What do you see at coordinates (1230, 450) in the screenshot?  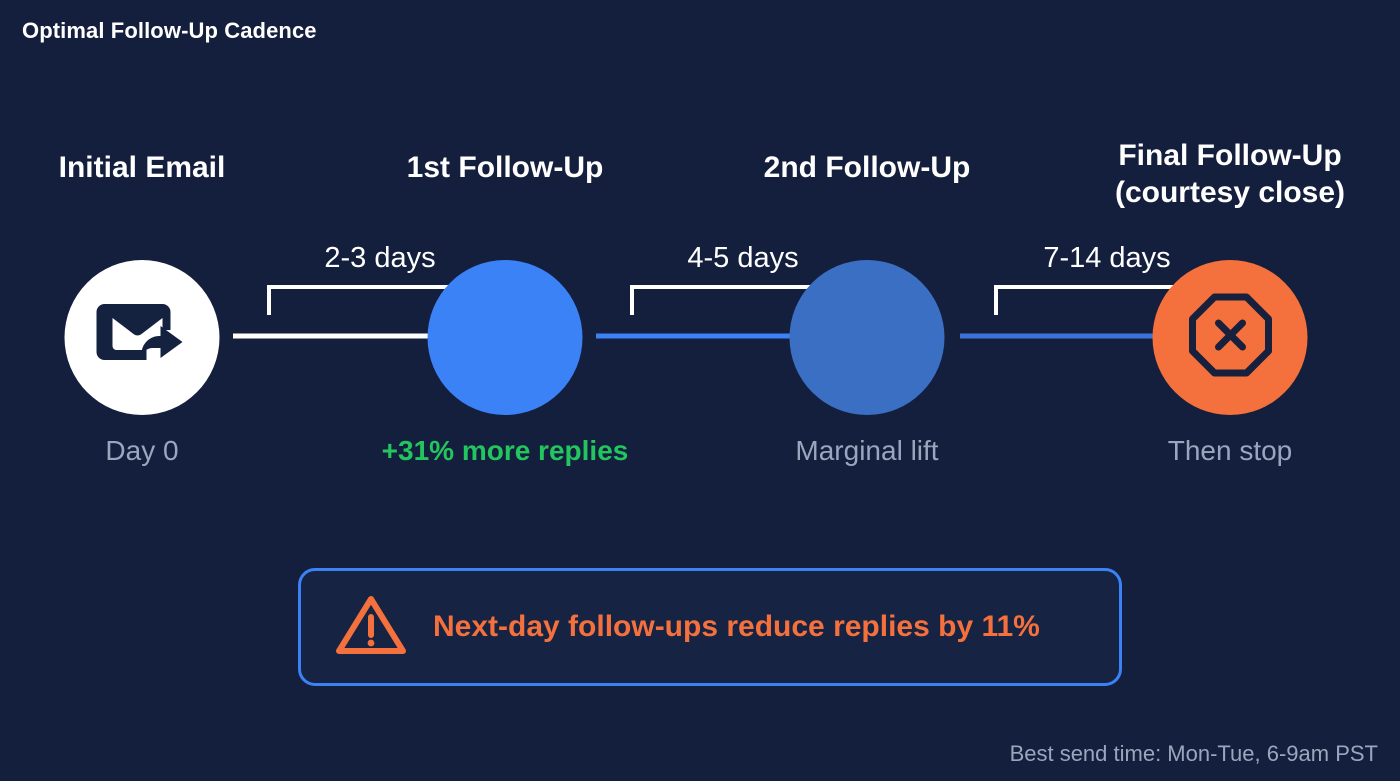 I see `step-sublabel: Then stop` at bounding box center [1230, 450].